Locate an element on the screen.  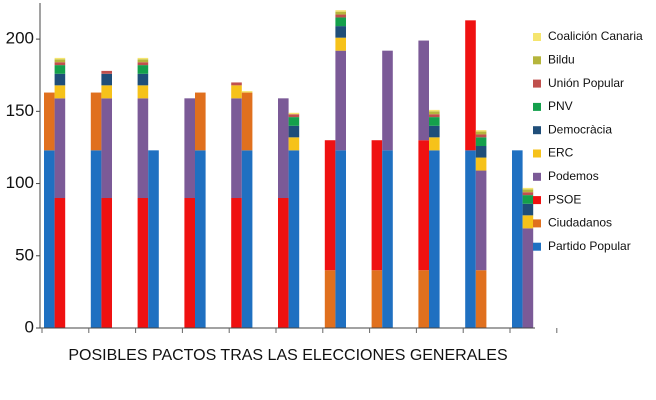
y-tick-label: 0 is located at coordinates (29, 326).